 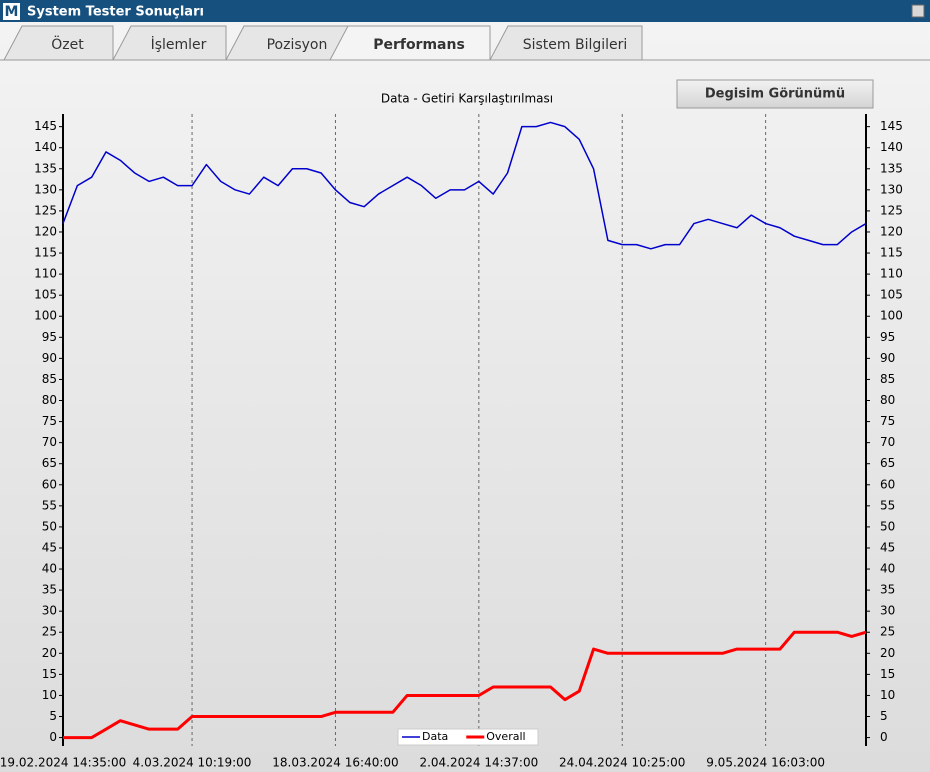 I want to click on y2-tick-label: 20, so click(x=887, y=653).